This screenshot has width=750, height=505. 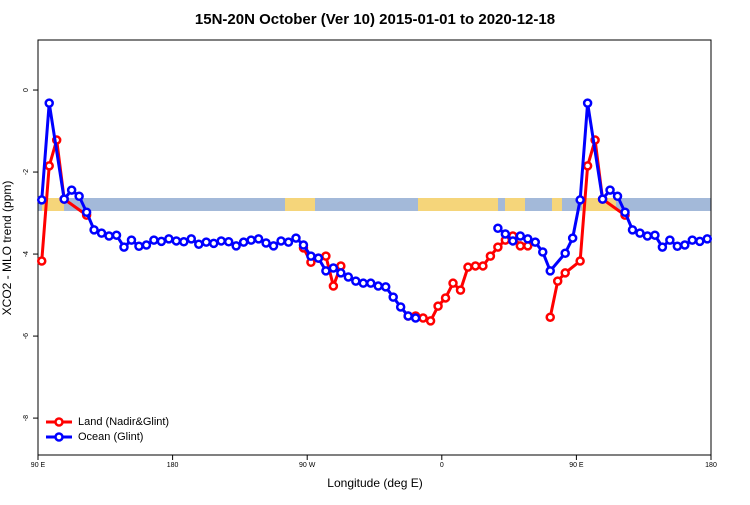 What do you see at coordinates (26, 172) in the screenshot?
I see `y-tick-label: -2` at bounding box center [26, 172].